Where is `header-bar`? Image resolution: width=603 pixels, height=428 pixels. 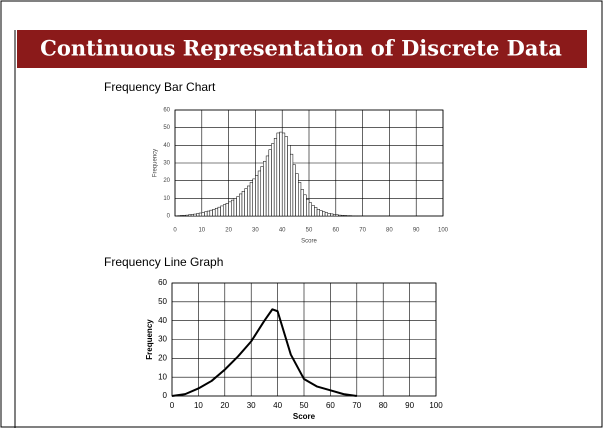 header-bar is located at coordinates (302, 49).